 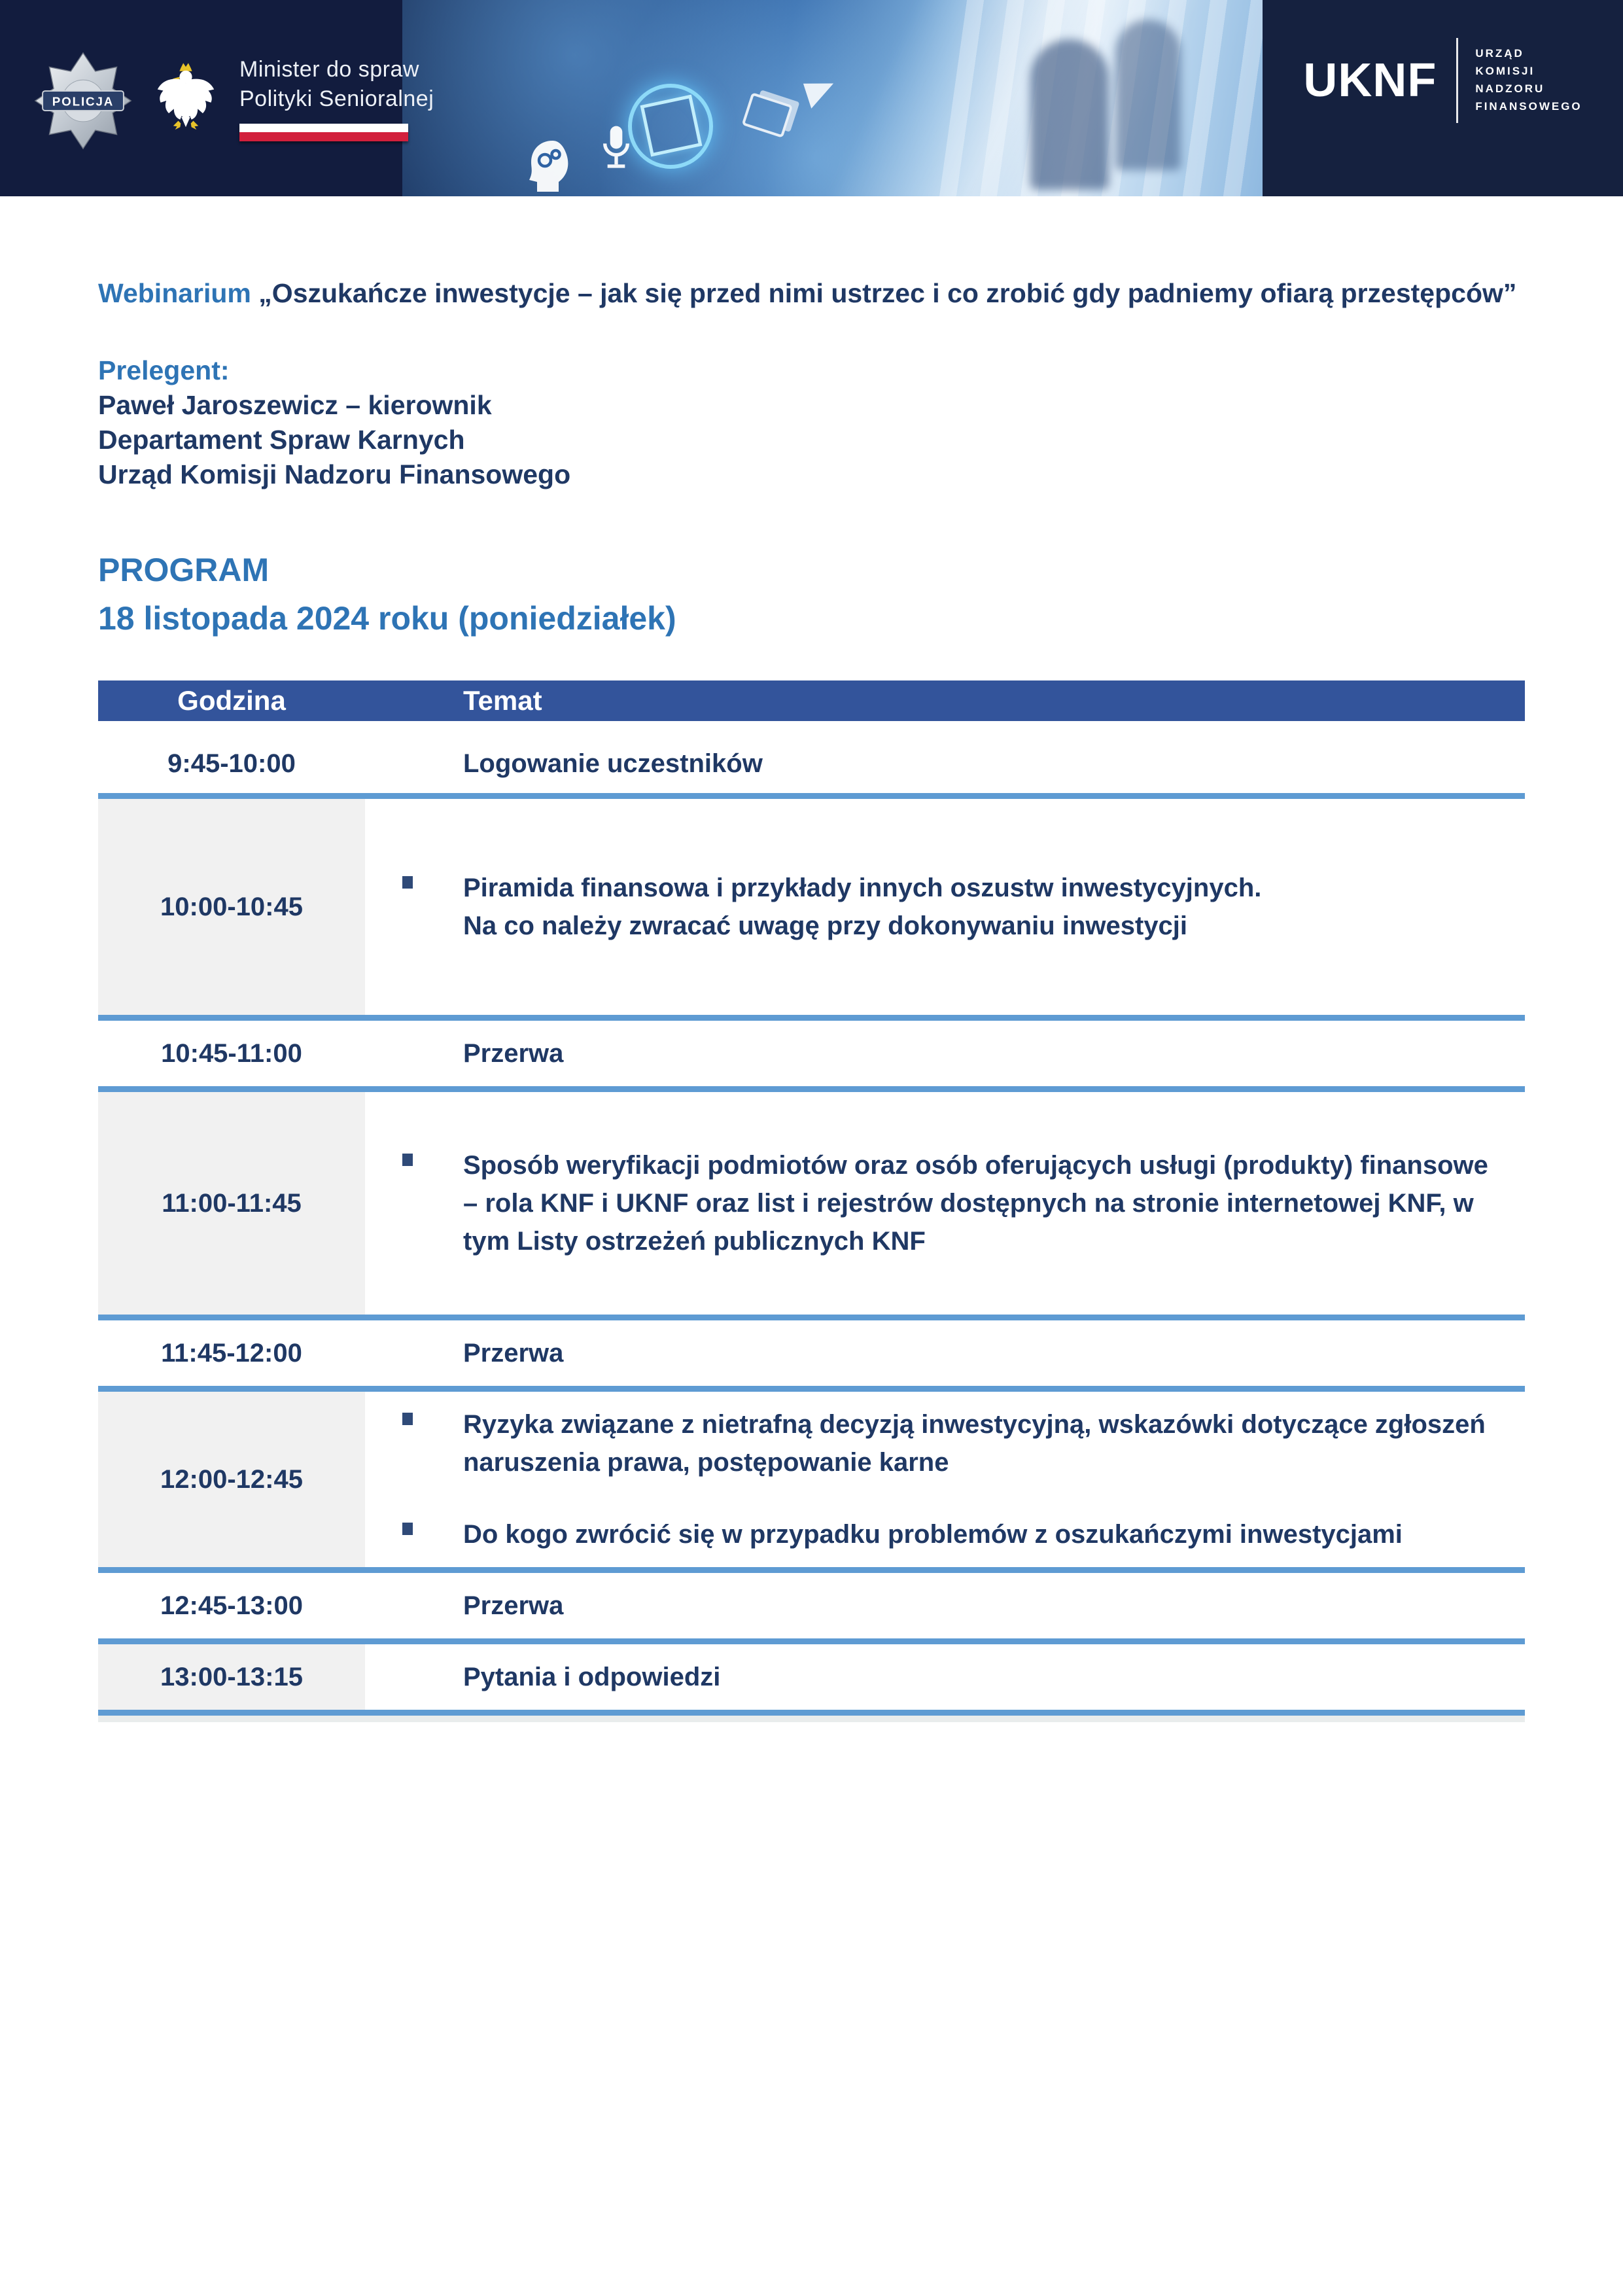 I want to click on flag-red-stripe, so click(x=323, y=136).